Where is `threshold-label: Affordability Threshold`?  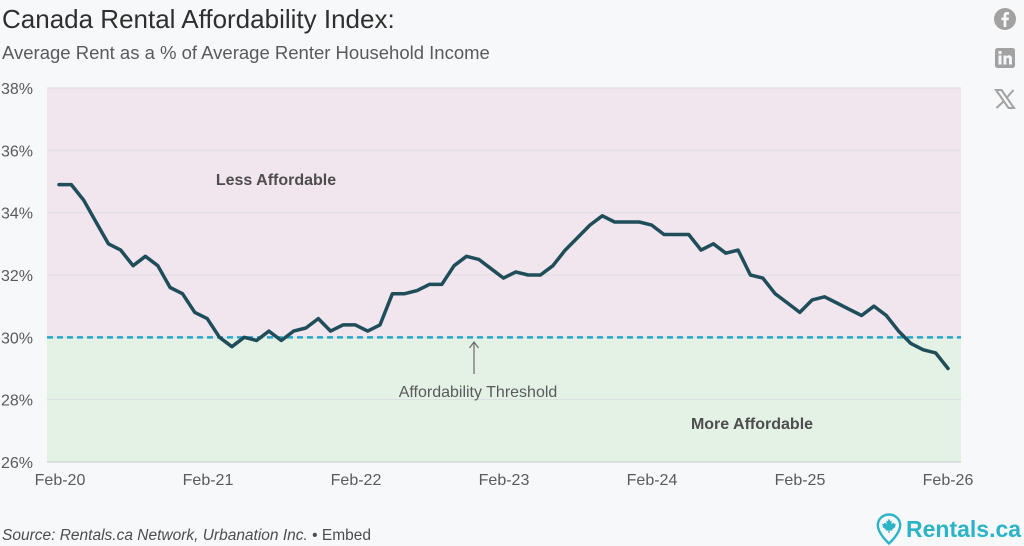
threshold-label: Affordability Threshold is located at coordinates (478, 392).